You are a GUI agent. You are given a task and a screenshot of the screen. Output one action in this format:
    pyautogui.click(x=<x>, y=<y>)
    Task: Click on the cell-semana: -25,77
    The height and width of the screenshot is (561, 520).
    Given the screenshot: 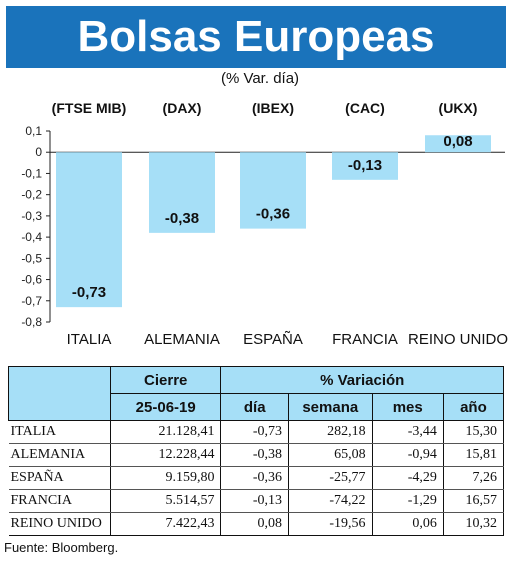 What is the action you would take?
    pyautogui.click(x=330, y=478)
    